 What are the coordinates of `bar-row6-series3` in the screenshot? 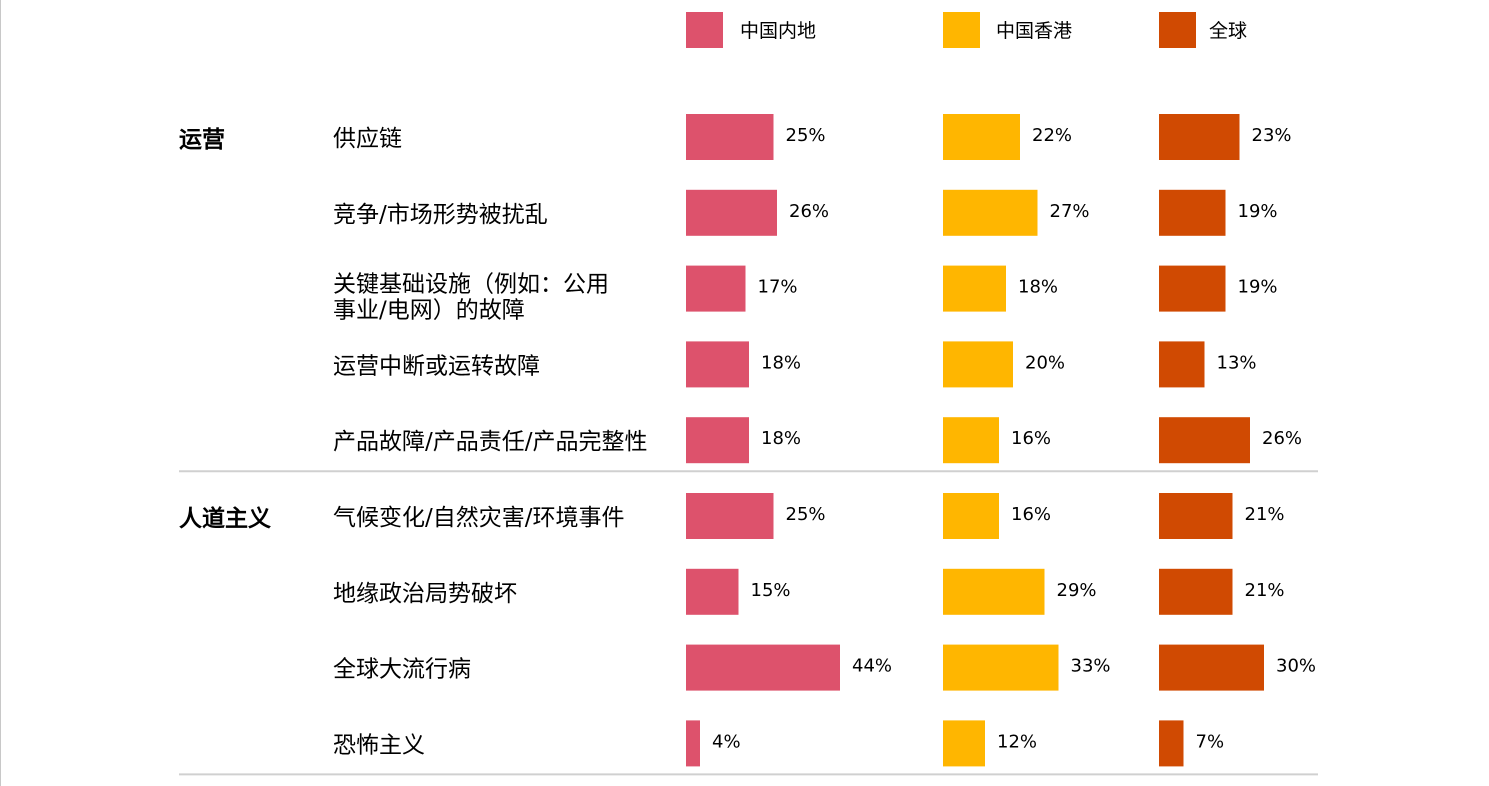 It's located at (1196, 516).